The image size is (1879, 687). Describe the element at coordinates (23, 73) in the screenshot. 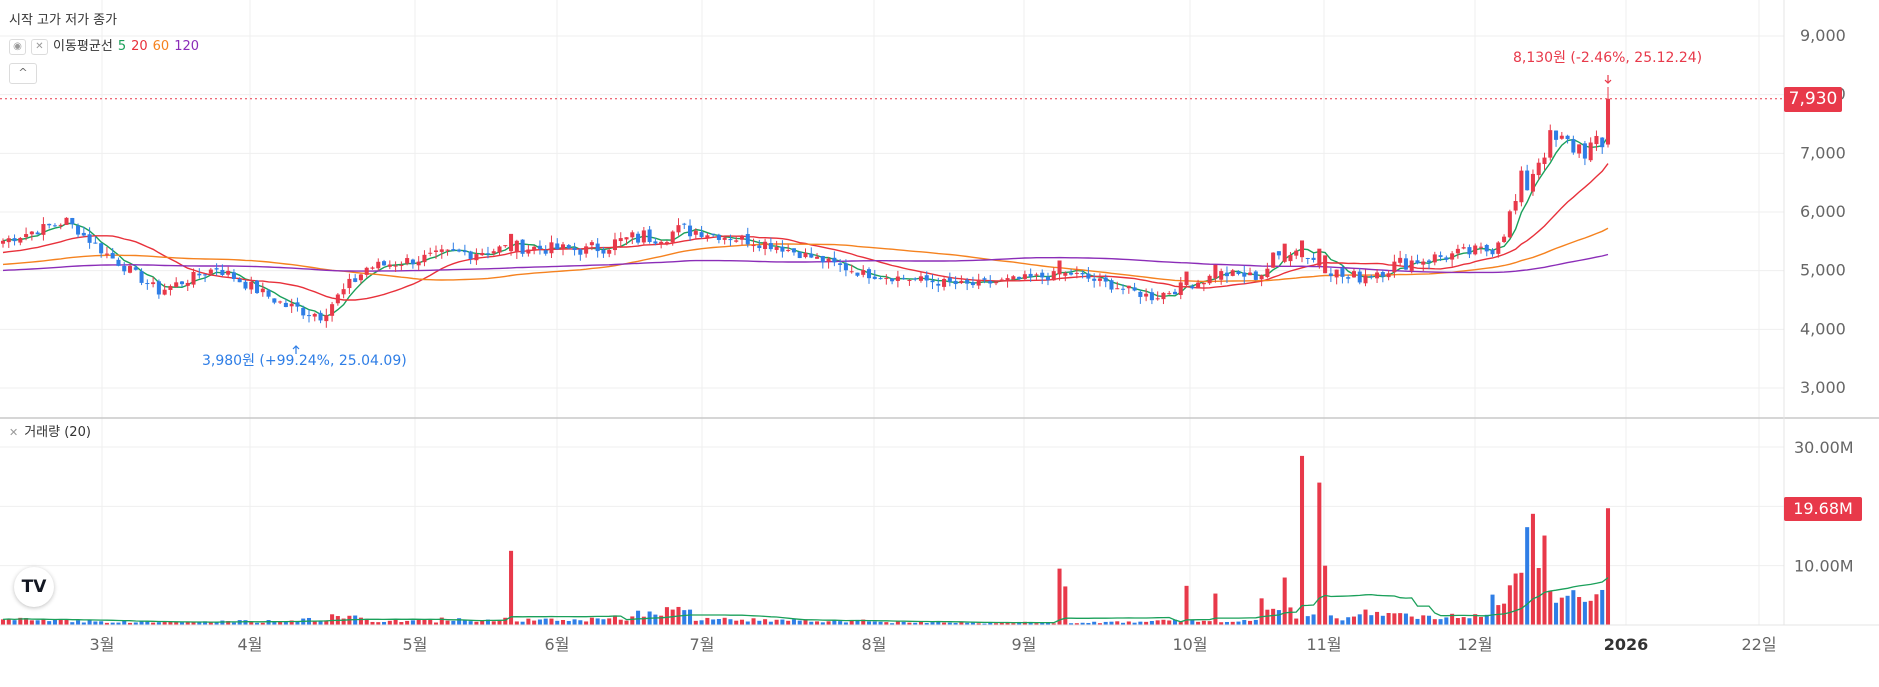

I see `collapse-chevron-up-icon: ^` at that location.